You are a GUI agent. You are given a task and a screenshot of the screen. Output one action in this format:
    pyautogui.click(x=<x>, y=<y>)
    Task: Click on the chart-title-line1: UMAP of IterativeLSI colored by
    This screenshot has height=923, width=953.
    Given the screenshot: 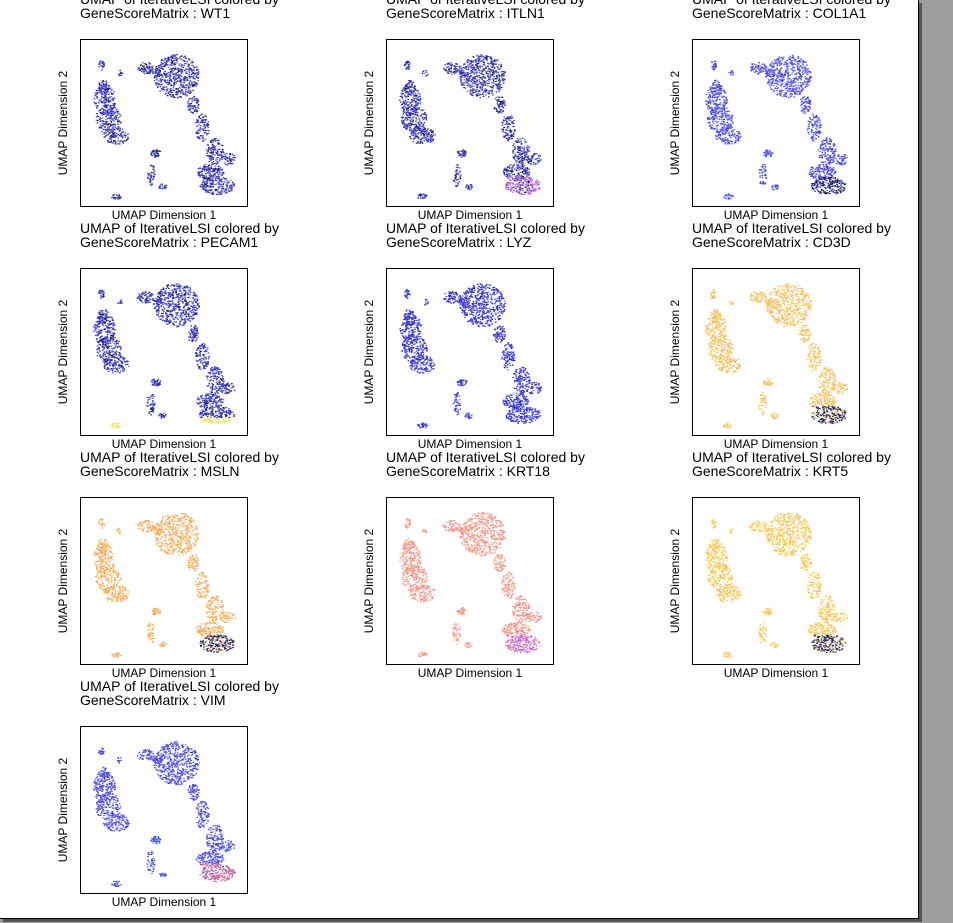 What is the action you would take?
    pyautogui.click(x=500, y=3)
    